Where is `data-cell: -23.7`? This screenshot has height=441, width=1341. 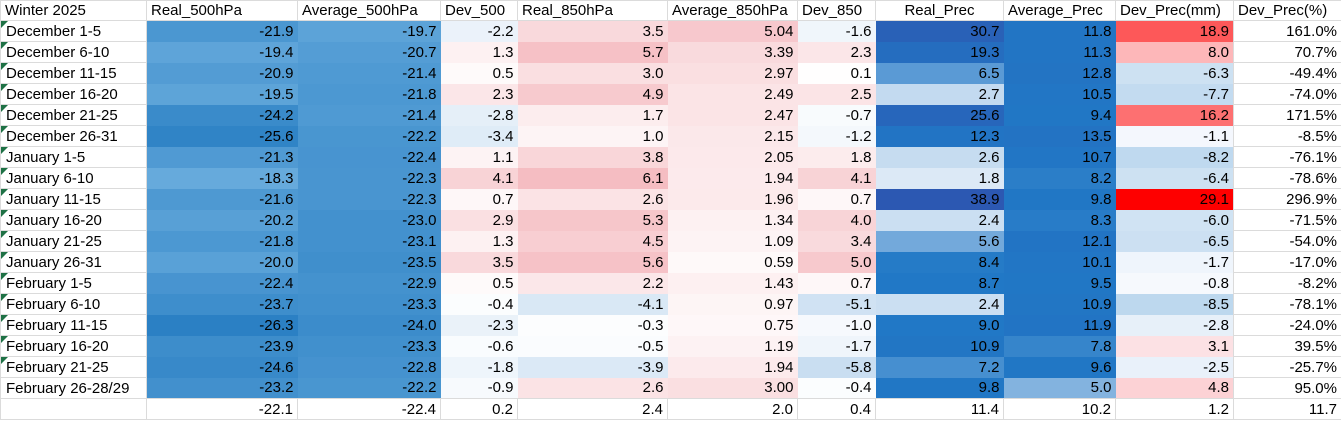
data-cell: -23.7 is located at coordinates (222, 304).